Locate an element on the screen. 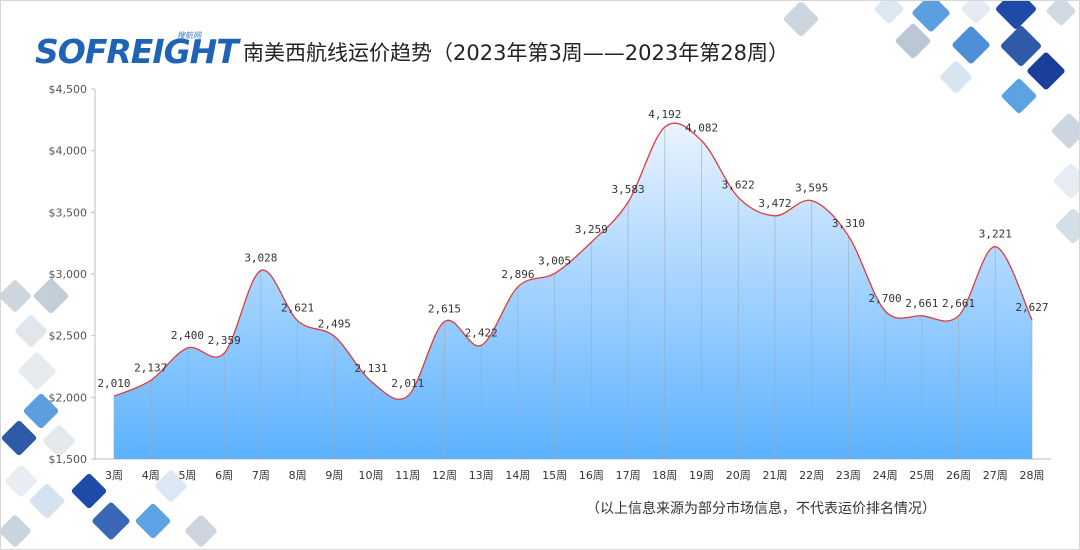 This screenshot has width=1080, height=550. data-label: 3,622 is located at coordinates (738, 184).